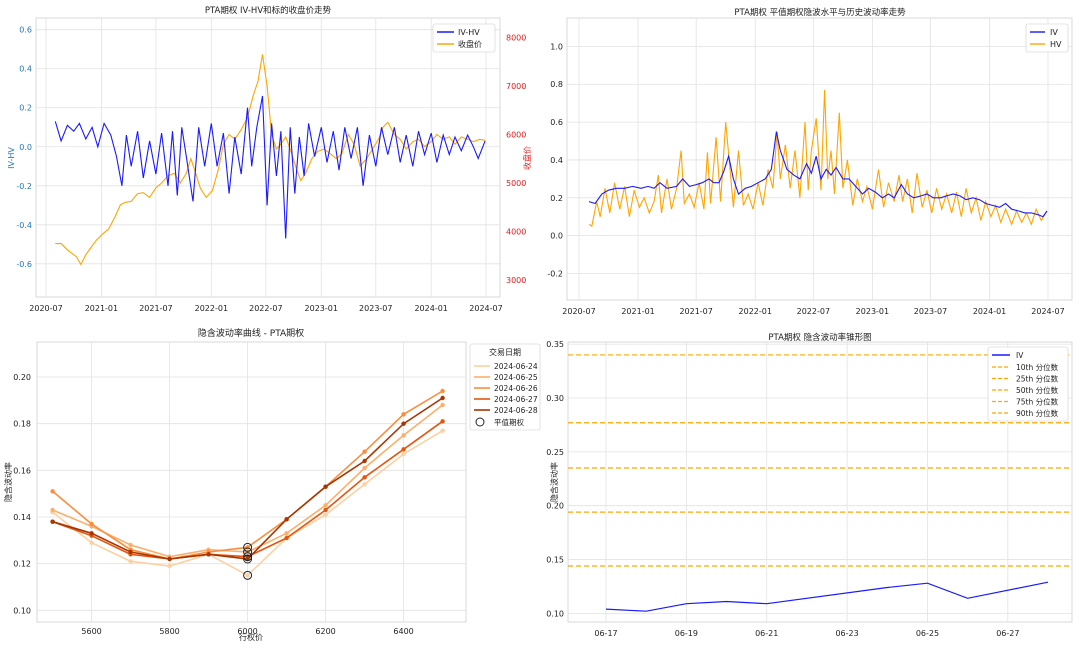 This screenshot has height=650, width=1080. Describe the element at coordinates (516, 231) in the screenshot. I see `y2-tick-label: 4000` at that location.